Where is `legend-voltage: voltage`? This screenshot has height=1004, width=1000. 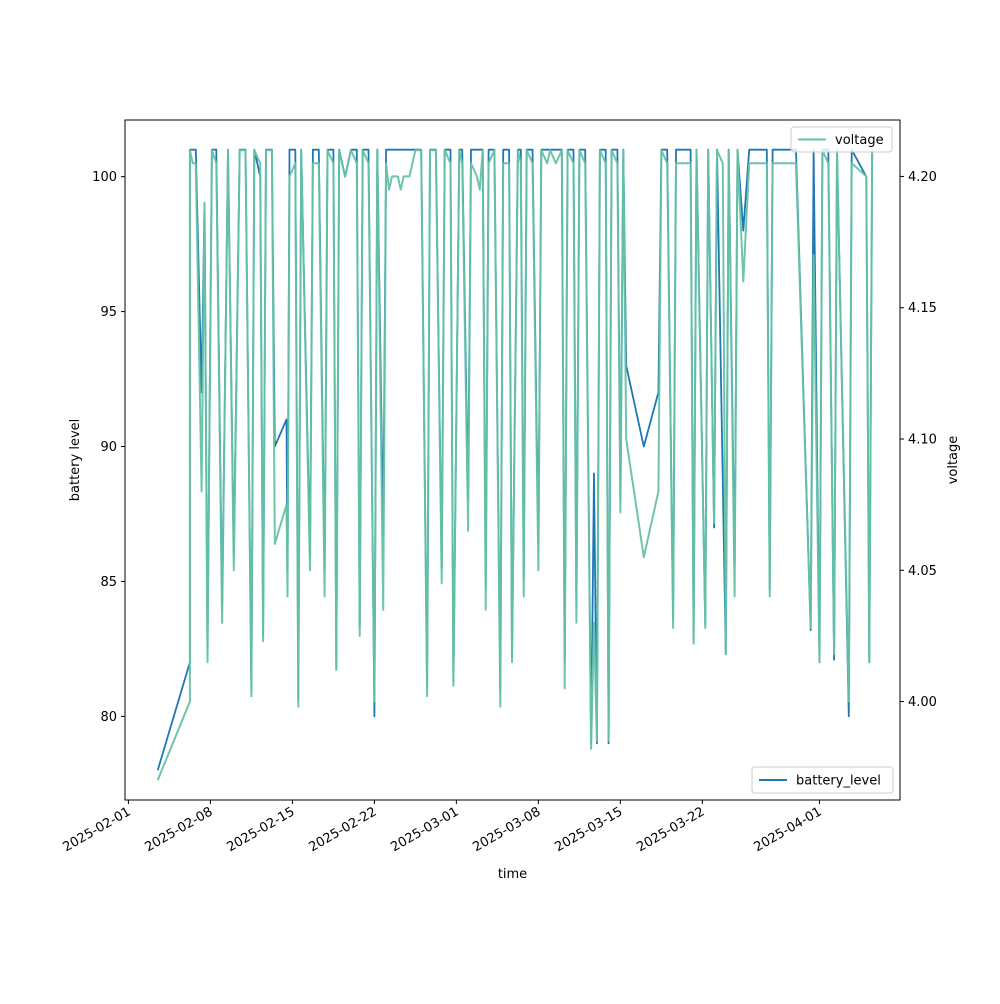
legend-voltage: voltage is located at coordinates (841, 139).